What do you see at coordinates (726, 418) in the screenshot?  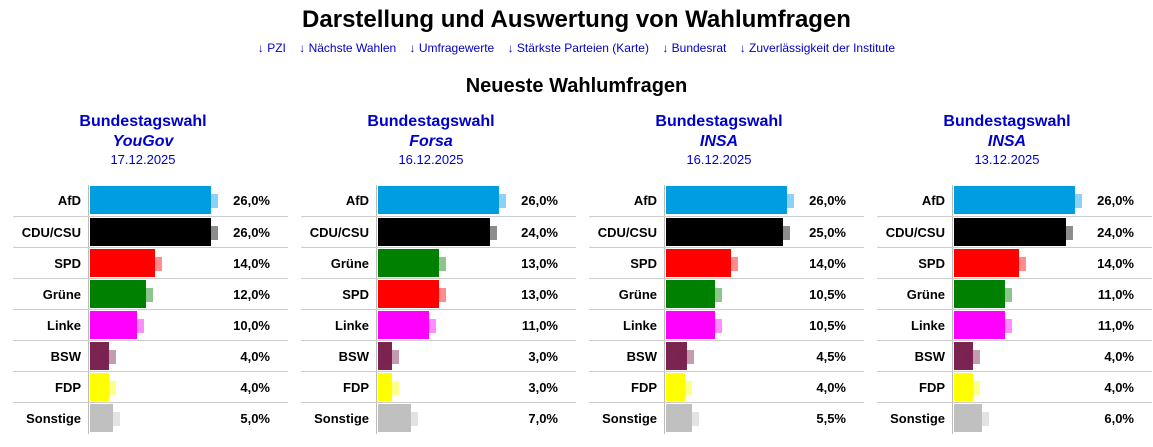 I see `result-row: Sonstige 5,5%` at bounding box center [726, 418].